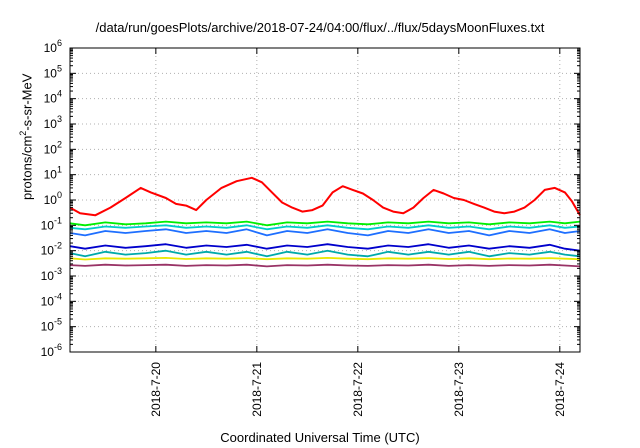 Image resolution: width=640 pixels, height=448 pixels. I want to click on x-tick-label: 2018-7-24, so click(560, 389).